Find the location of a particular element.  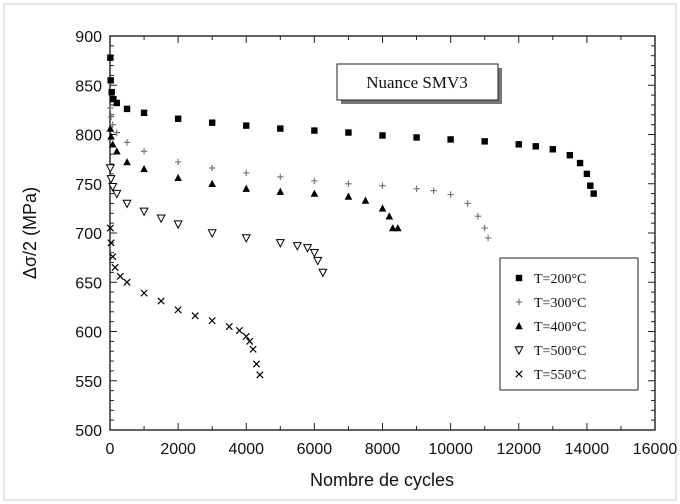

legend-frame is located at coordinates (569, 324).